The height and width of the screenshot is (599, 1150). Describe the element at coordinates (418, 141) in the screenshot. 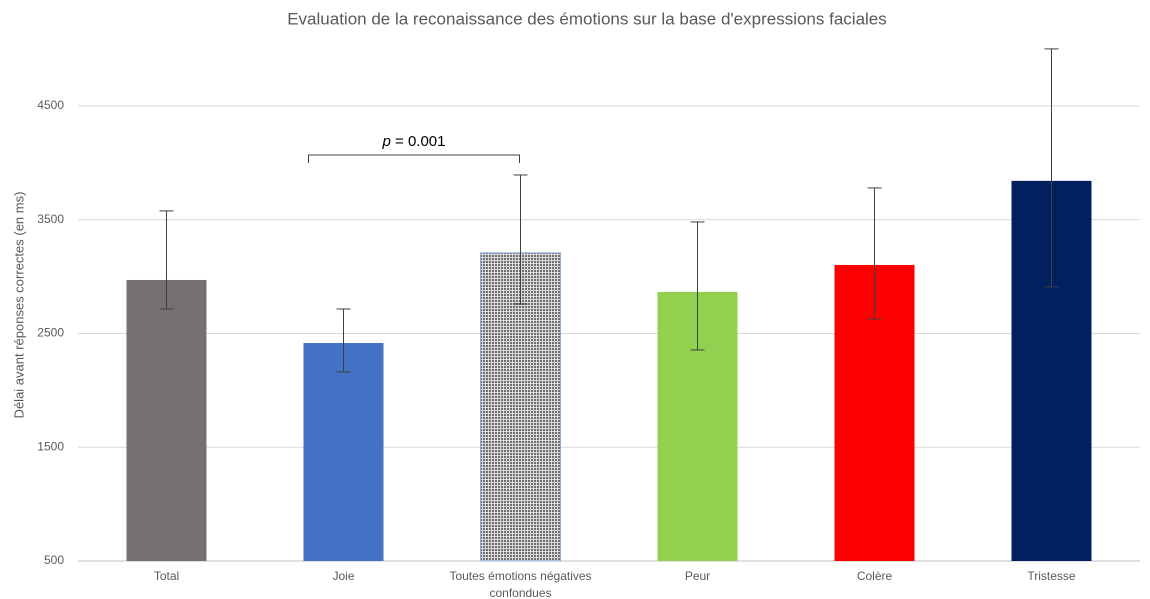

I see `annotation-text: = 0.001` at that location.